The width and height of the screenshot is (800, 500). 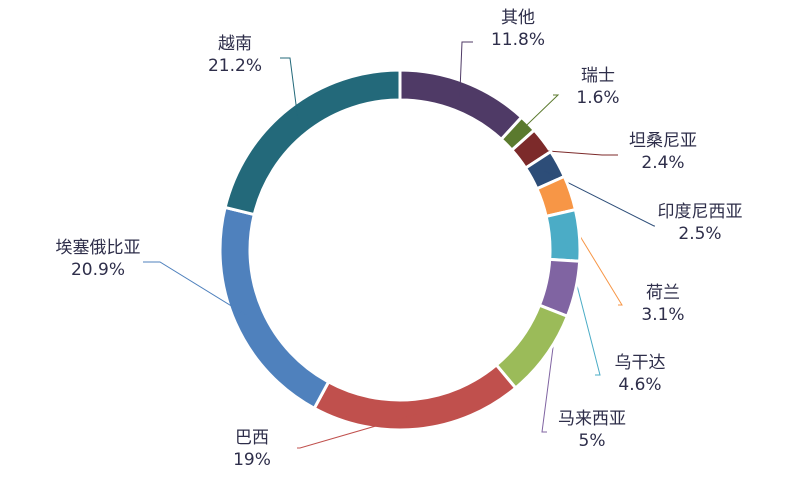 I want to click on slice-value-label-1: 1.6%, so click(x=597, y=98).